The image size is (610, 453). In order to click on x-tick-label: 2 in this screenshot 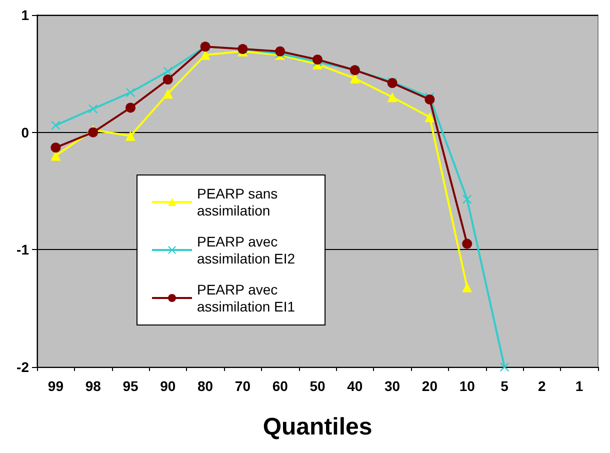, I will do `click(542, 386)`.